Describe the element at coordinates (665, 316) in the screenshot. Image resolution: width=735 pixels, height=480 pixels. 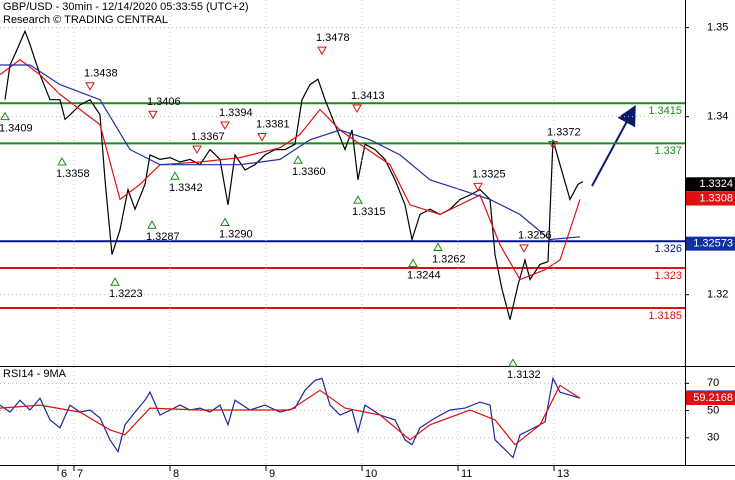
I see `level-label: 1.3185` at that location.